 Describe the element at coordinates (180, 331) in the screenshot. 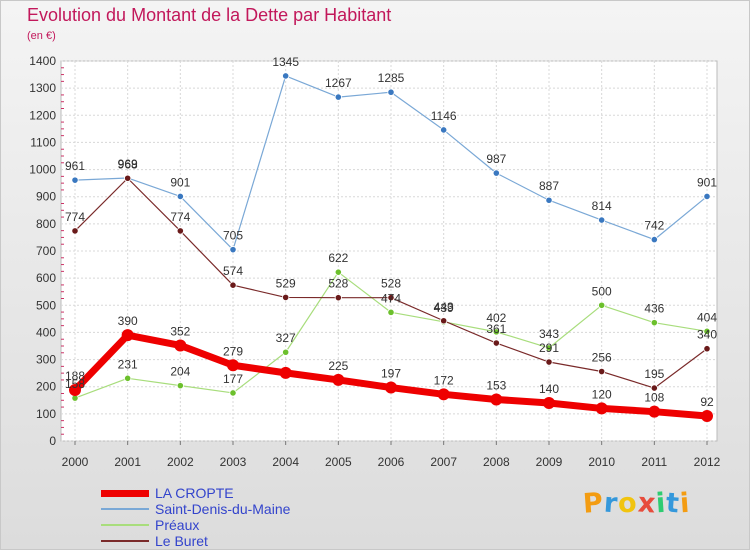

I see `data-label: 352` at that location.